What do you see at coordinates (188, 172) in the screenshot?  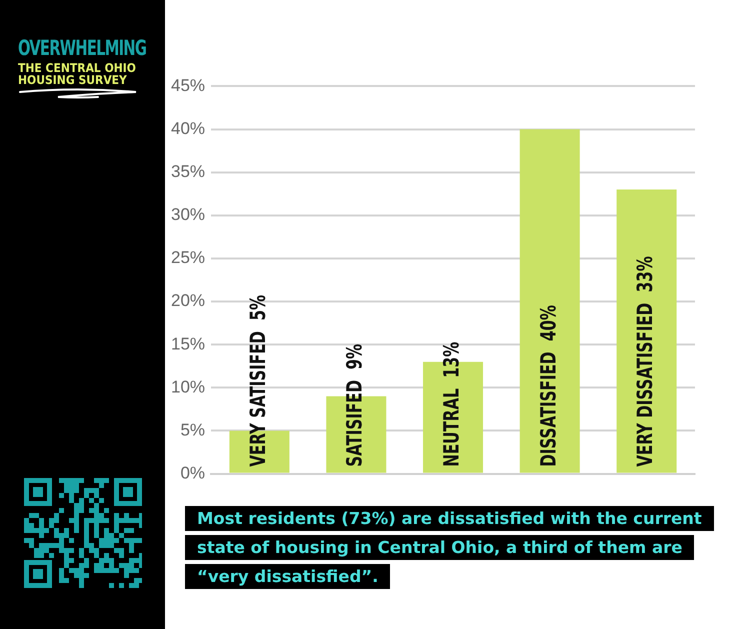 I see `y-tick-label: 35%` at bounding box center [188, 172].